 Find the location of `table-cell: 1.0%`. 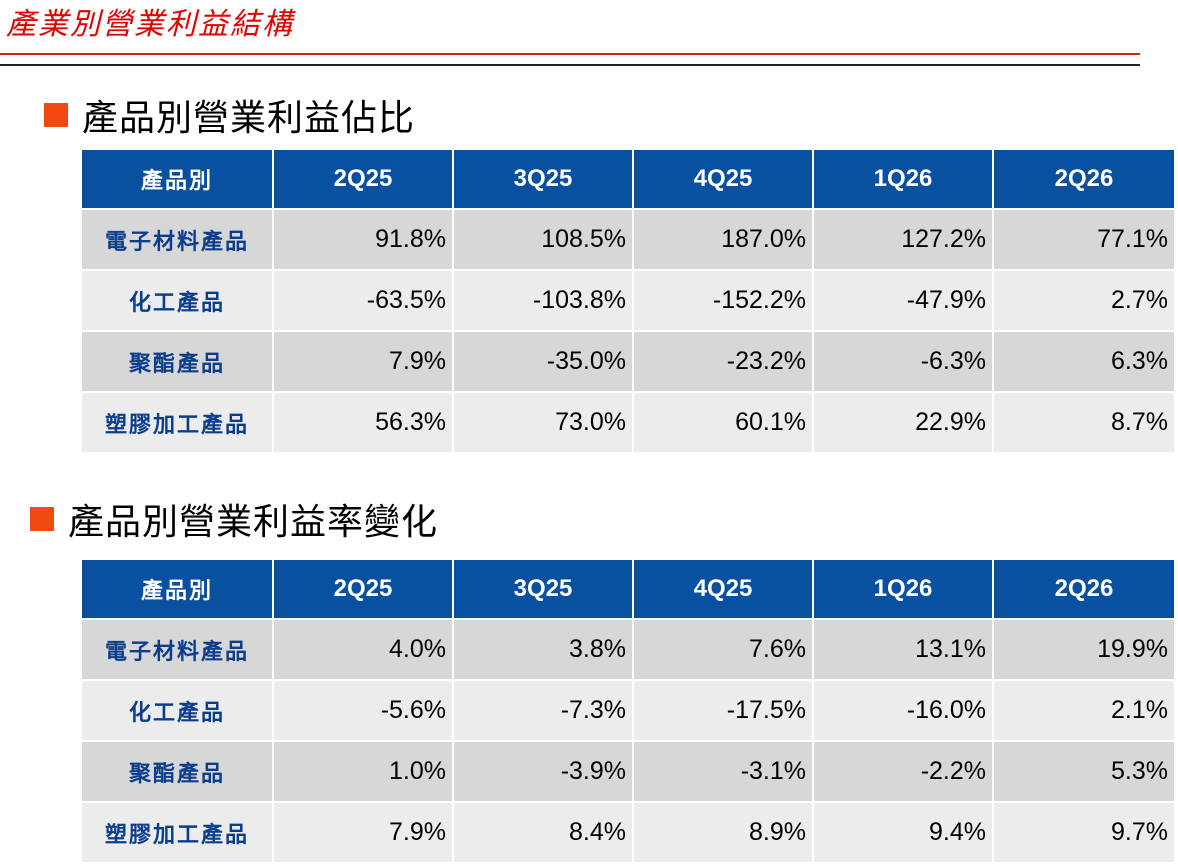

table-cell: 1.0% is located at coordinates (364, 772).